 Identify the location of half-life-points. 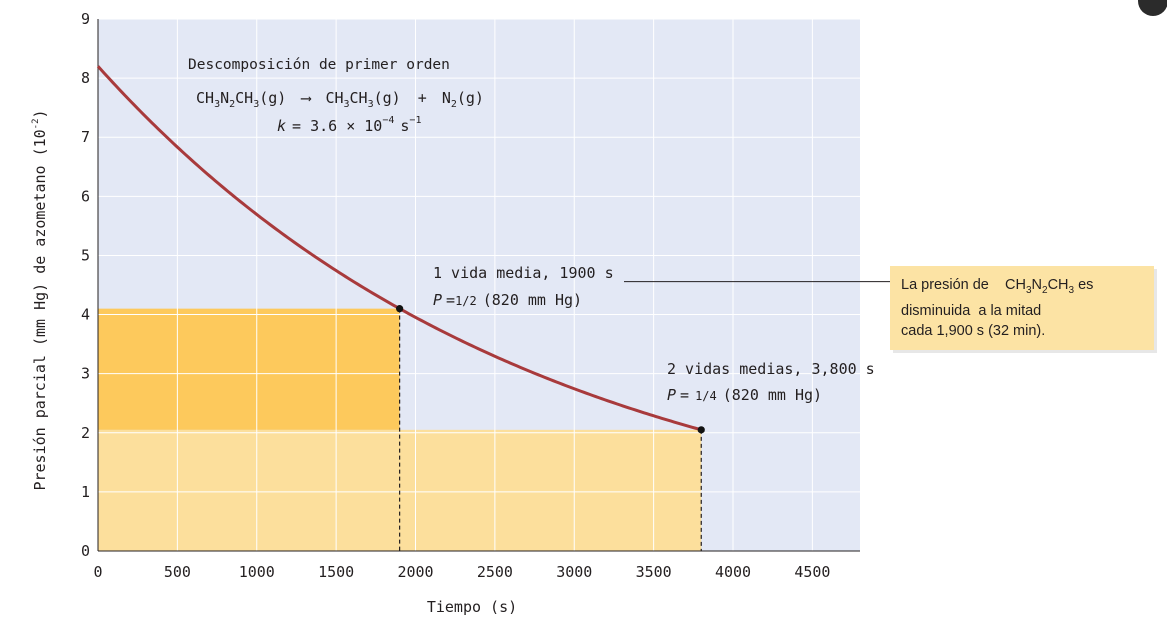
(550, 369).